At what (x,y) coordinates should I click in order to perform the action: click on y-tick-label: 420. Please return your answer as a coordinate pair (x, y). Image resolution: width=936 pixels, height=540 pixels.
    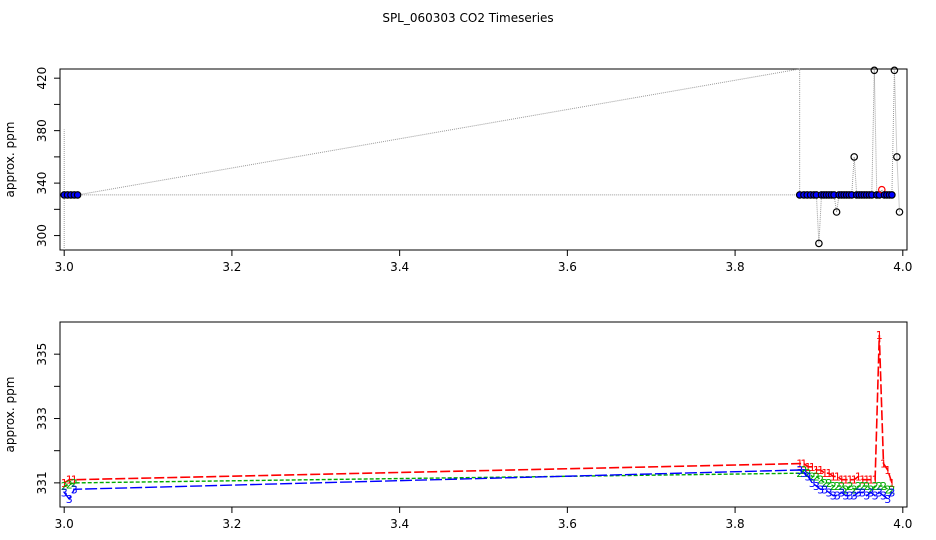
    Looking at the image, I should click on (42, 78).